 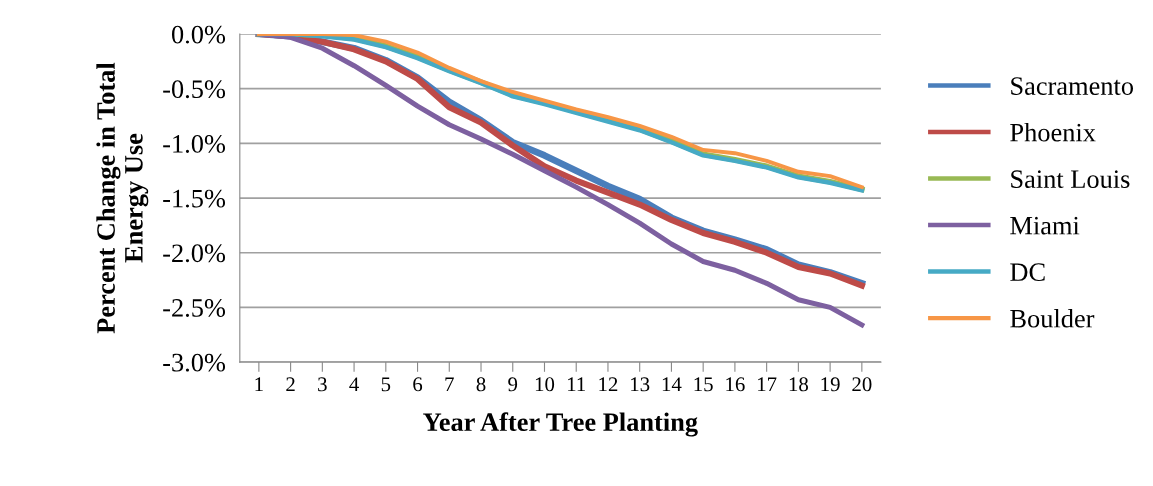 I want to click on x-tick-label: 13, so click(x=640, y=384).